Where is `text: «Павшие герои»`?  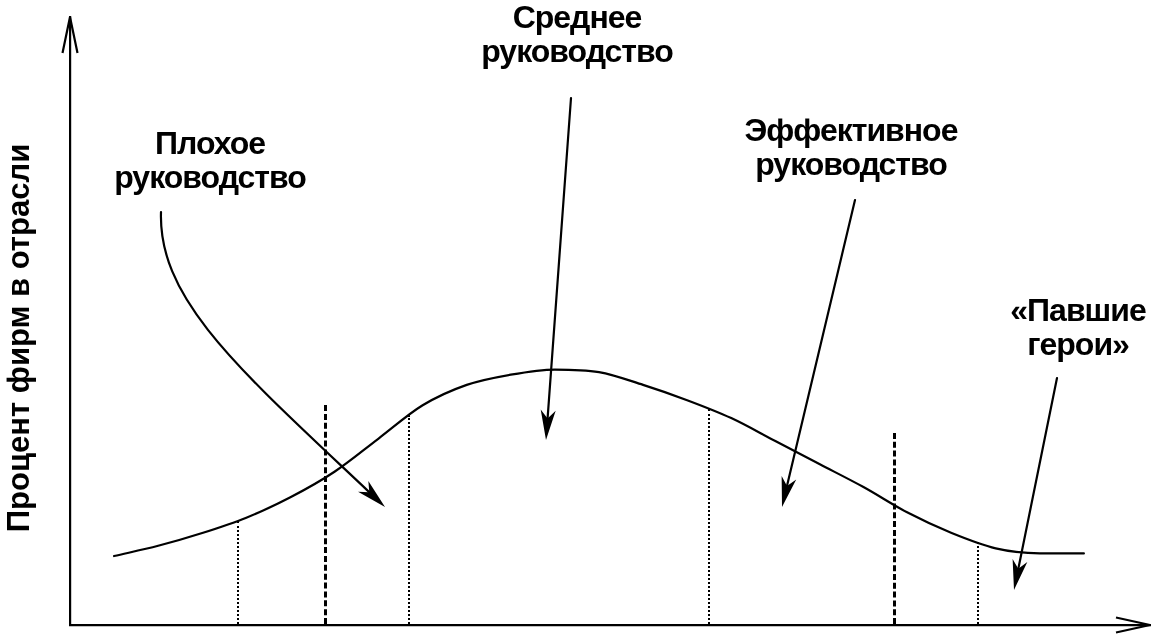
text: «Павшие герои» is located at coordinates (1078, 327).